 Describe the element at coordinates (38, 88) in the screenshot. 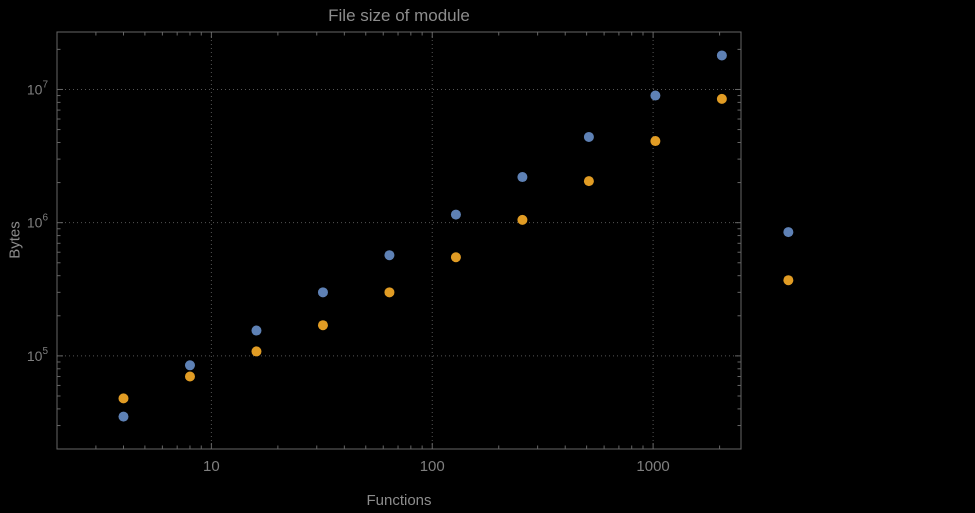

I see `y-tick-label: 10⁷` at that location.